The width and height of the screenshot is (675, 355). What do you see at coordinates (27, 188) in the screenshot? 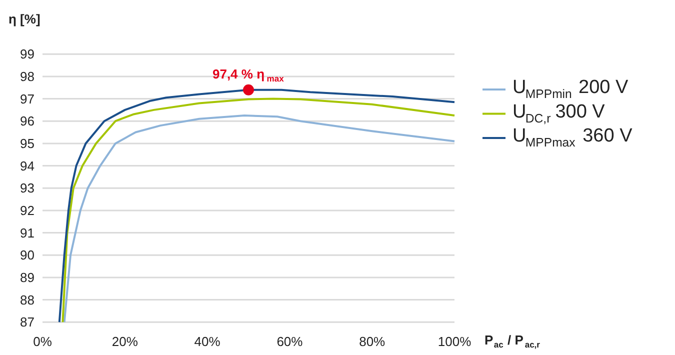
I see `y-tick-label: 93` at bounding box center [27, 188].